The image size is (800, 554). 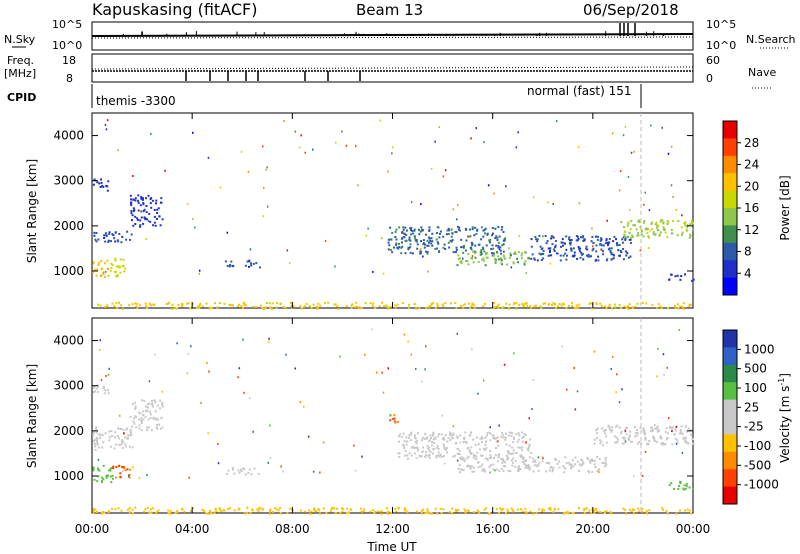 I want to click on nsky-spikes, so click(x=393, y=29).